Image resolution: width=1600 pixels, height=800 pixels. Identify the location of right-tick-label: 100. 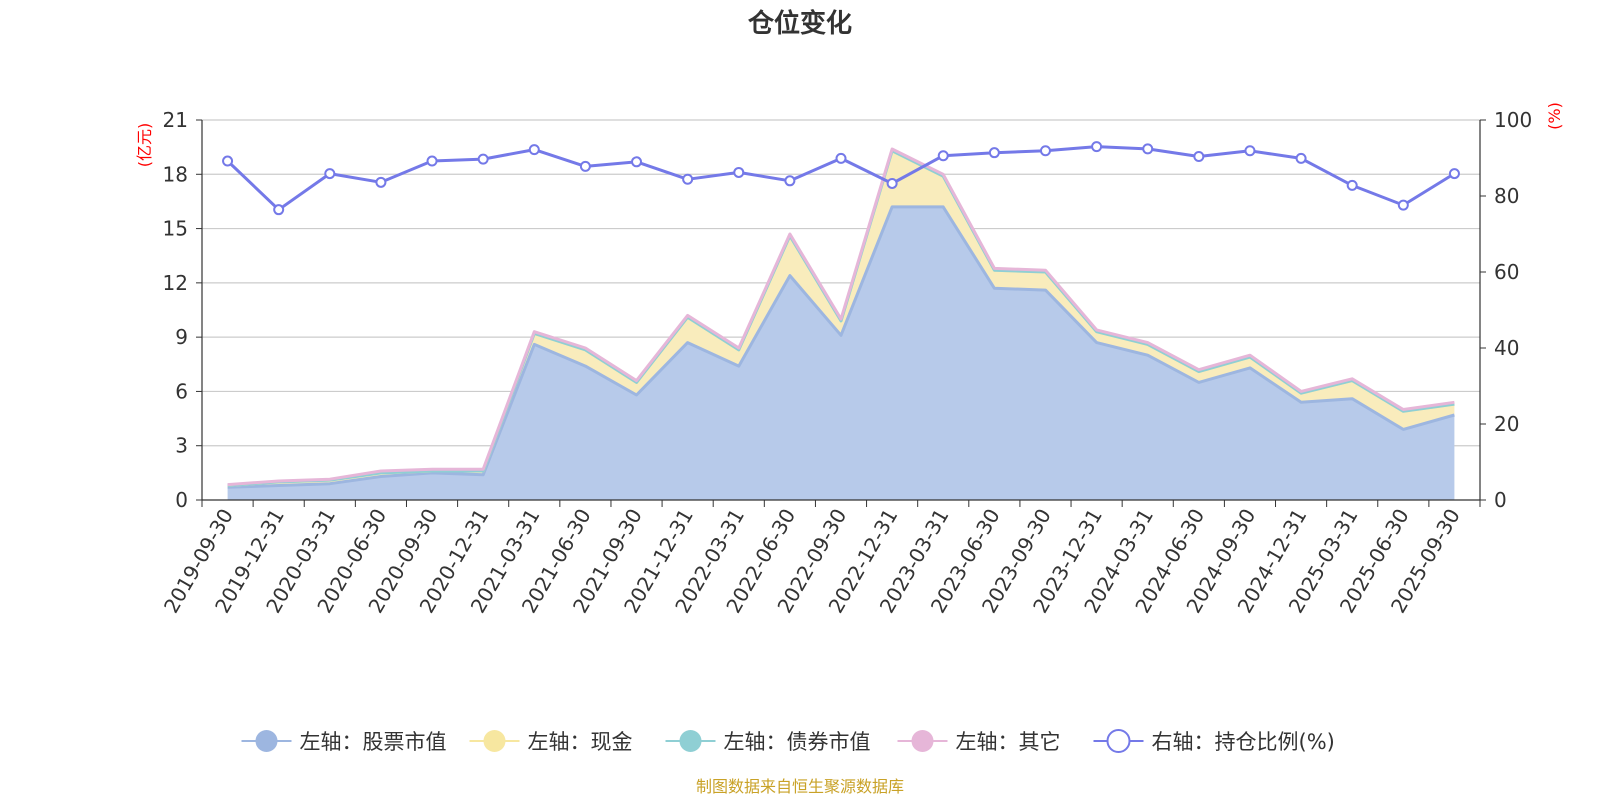
(1513, 120).